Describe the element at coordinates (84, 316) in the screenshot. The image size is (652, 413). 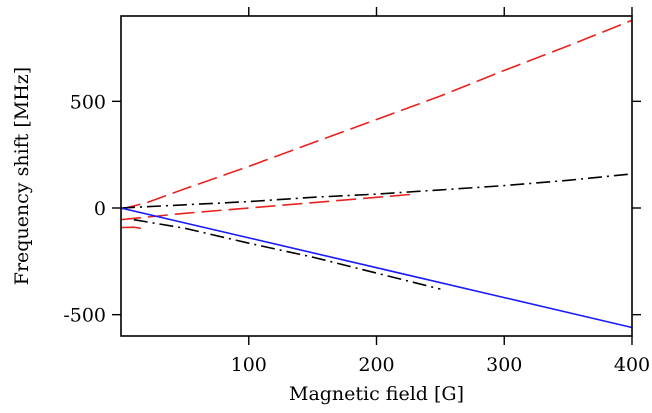
I see `y-tick-label: -500` at that location.